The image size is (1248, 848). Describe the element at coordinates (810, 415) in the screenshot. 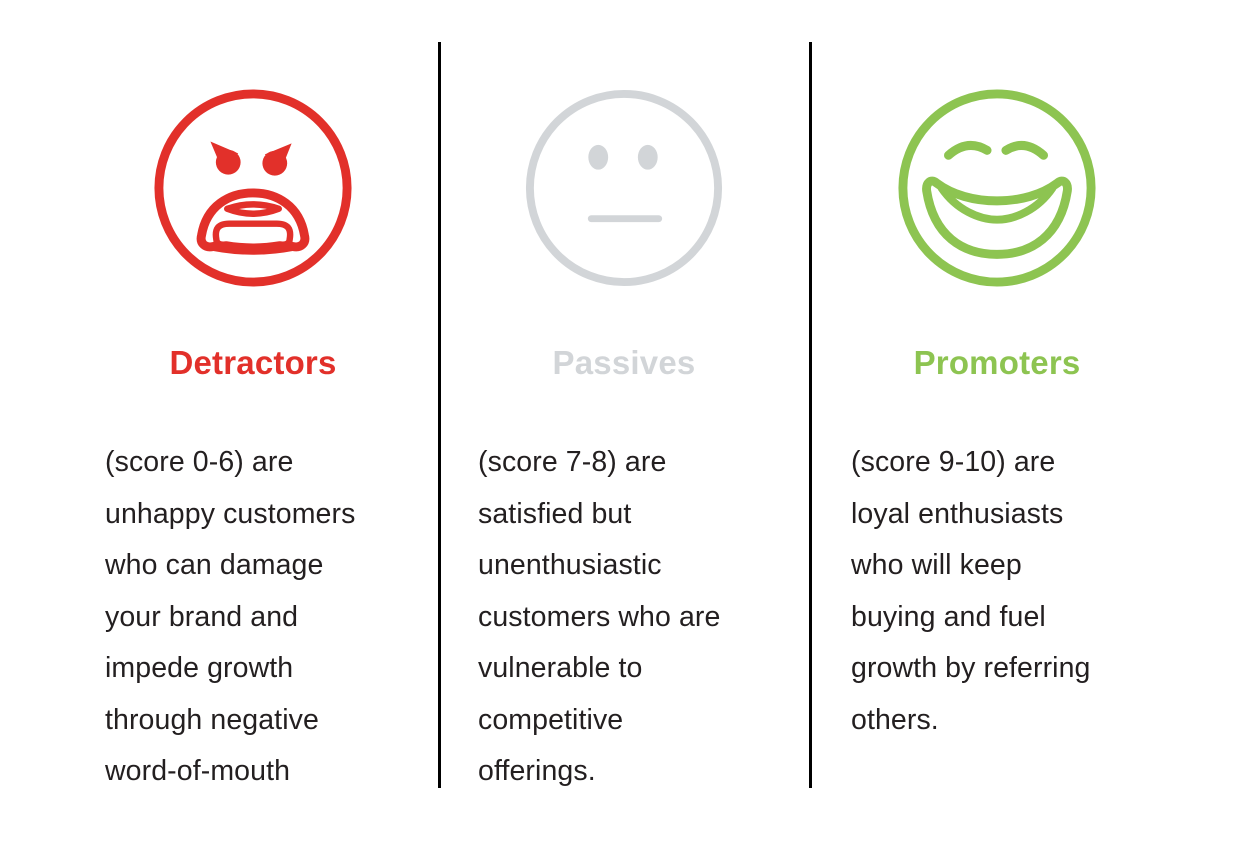

I see `column-divider-right` at that location.